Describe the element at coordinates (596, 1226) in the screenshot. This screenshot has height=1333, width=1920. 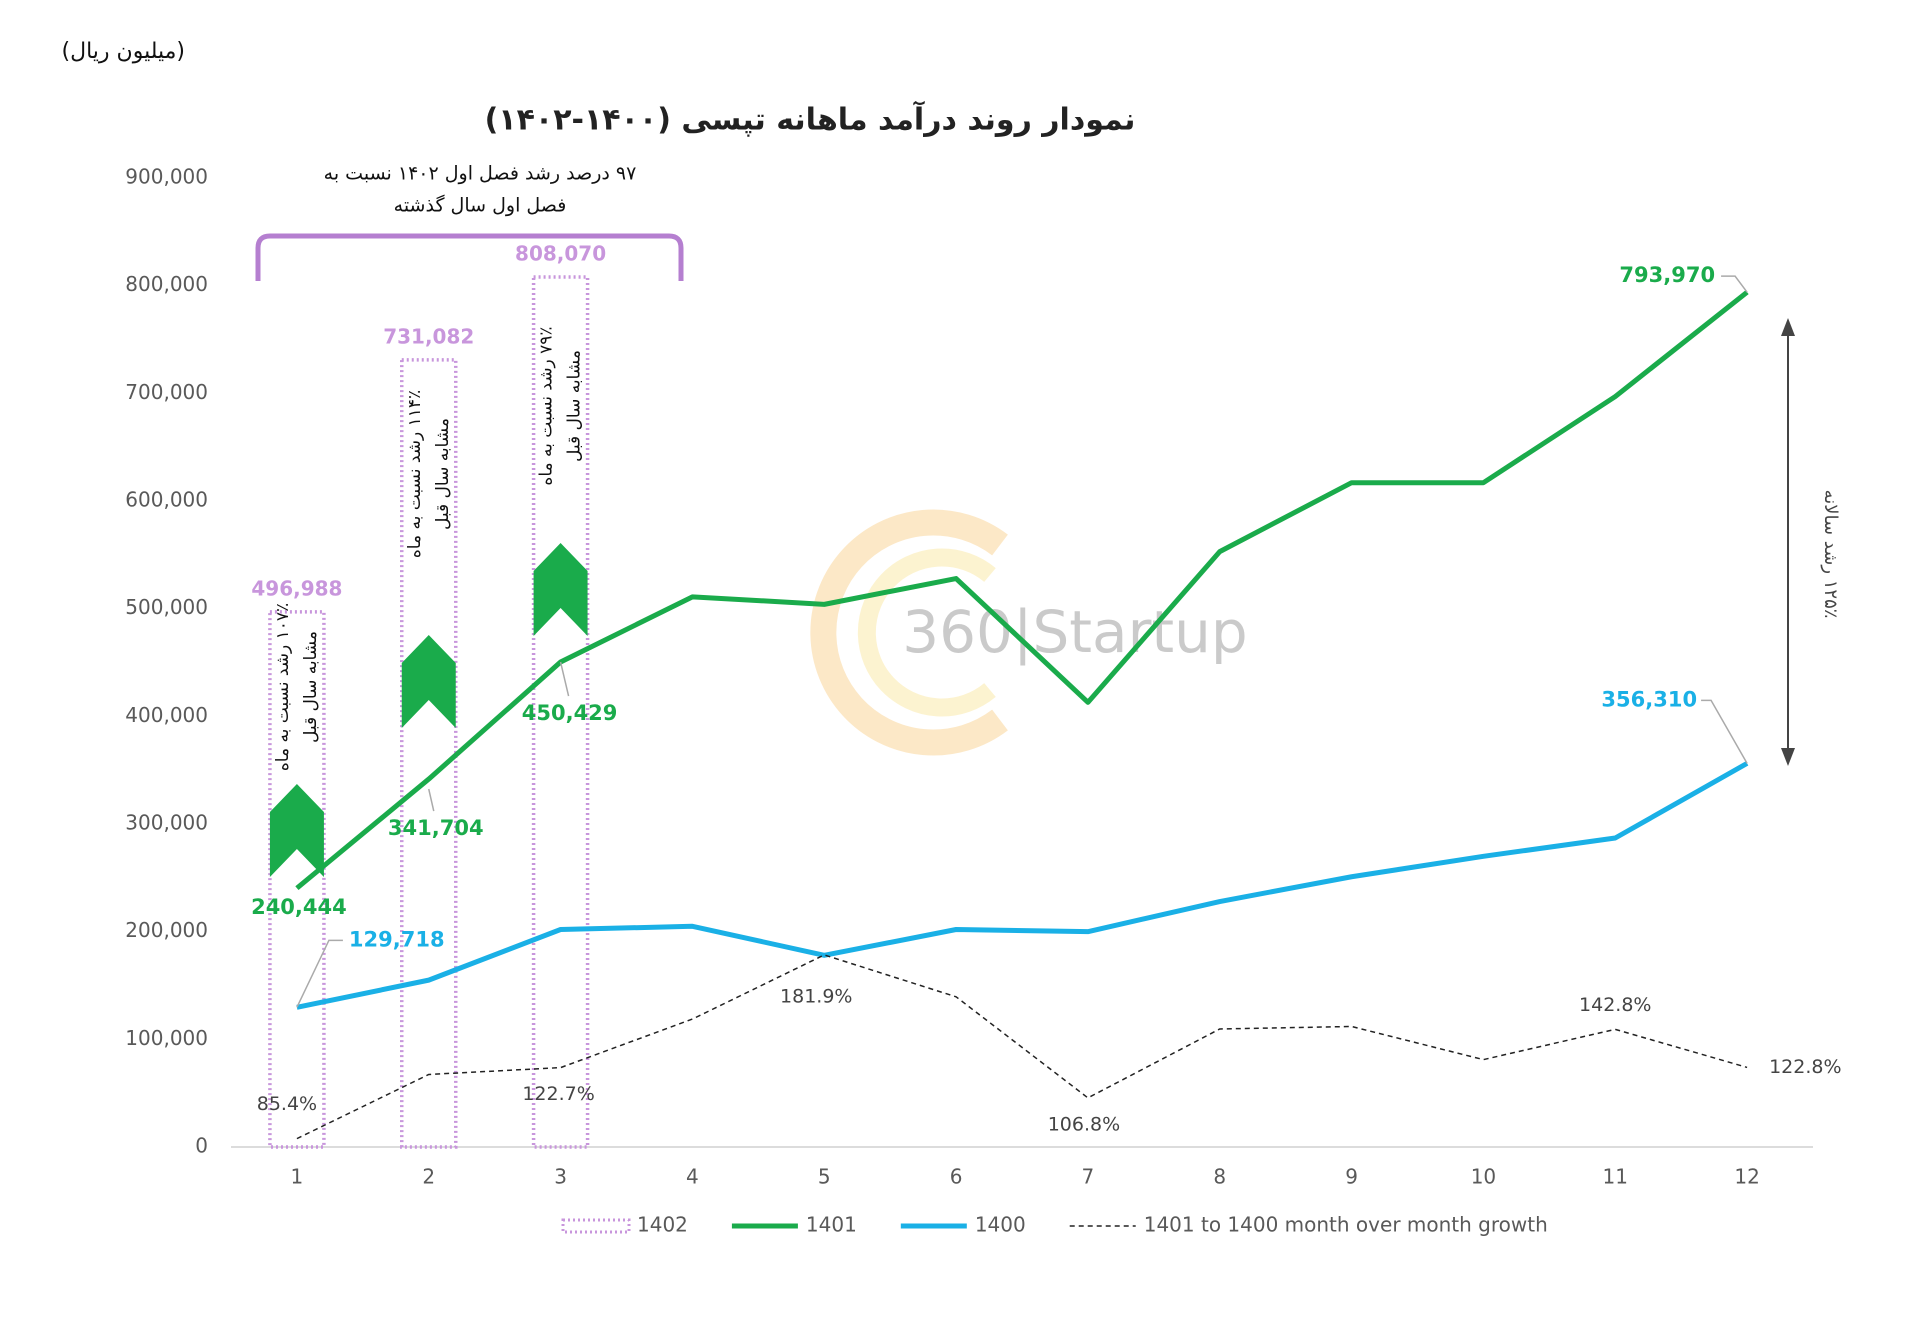
I see `legend-swatch` at that location.